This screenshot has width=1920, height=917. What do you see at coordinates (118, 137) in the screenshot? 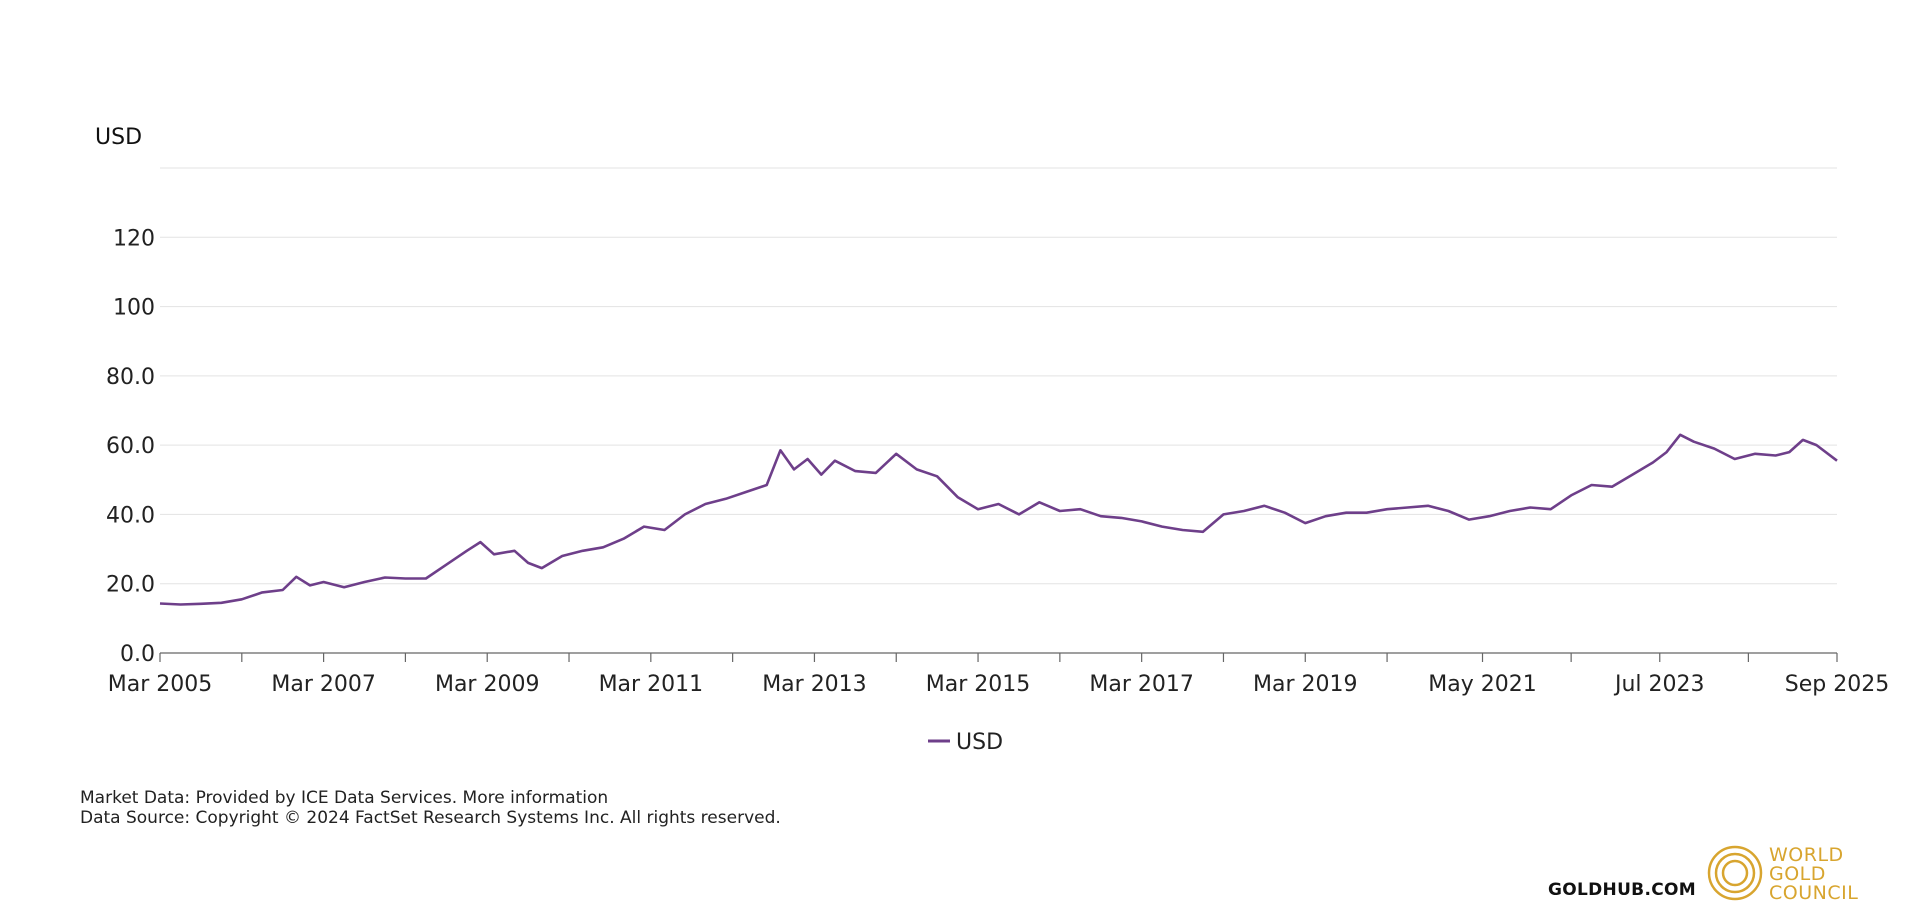
I see `y-axis-label: USD` at bounding box center [118, 137].